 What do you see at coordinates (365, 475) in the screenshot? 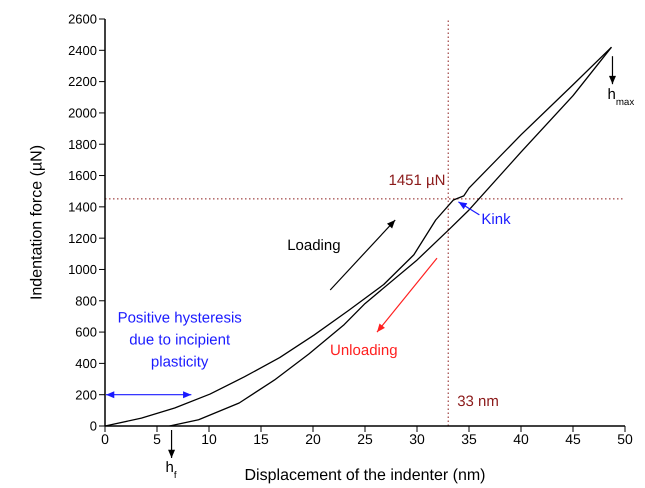
I see `x-axis-title: Displacement of the indenter (nm)` at bounding box center [365, 475].